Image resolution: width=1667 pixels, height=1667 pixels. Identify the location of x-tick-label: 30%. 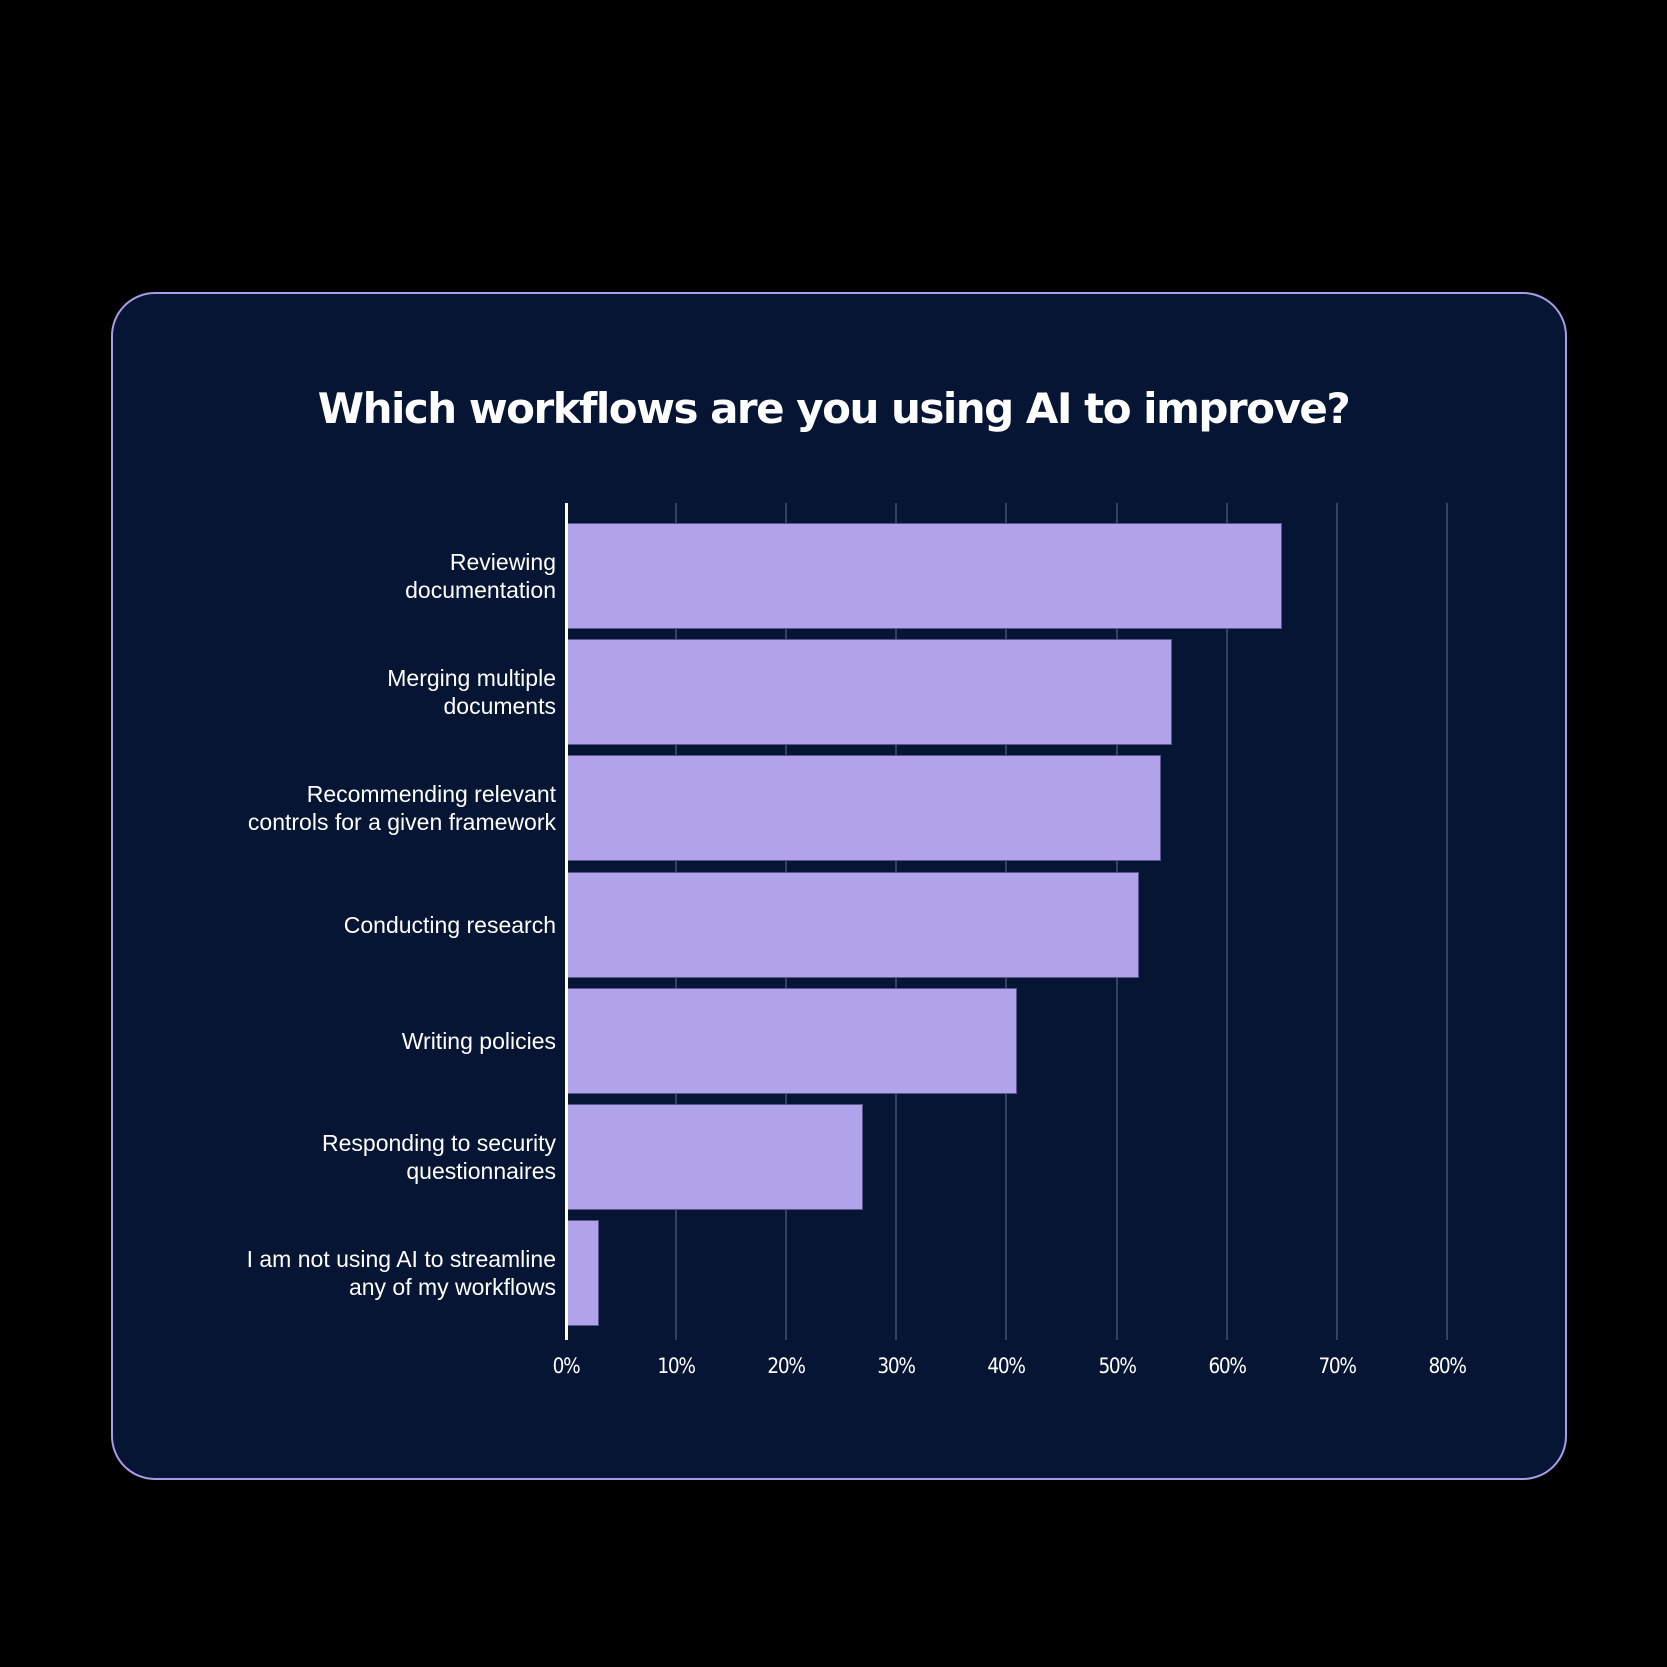
(896, 1366).